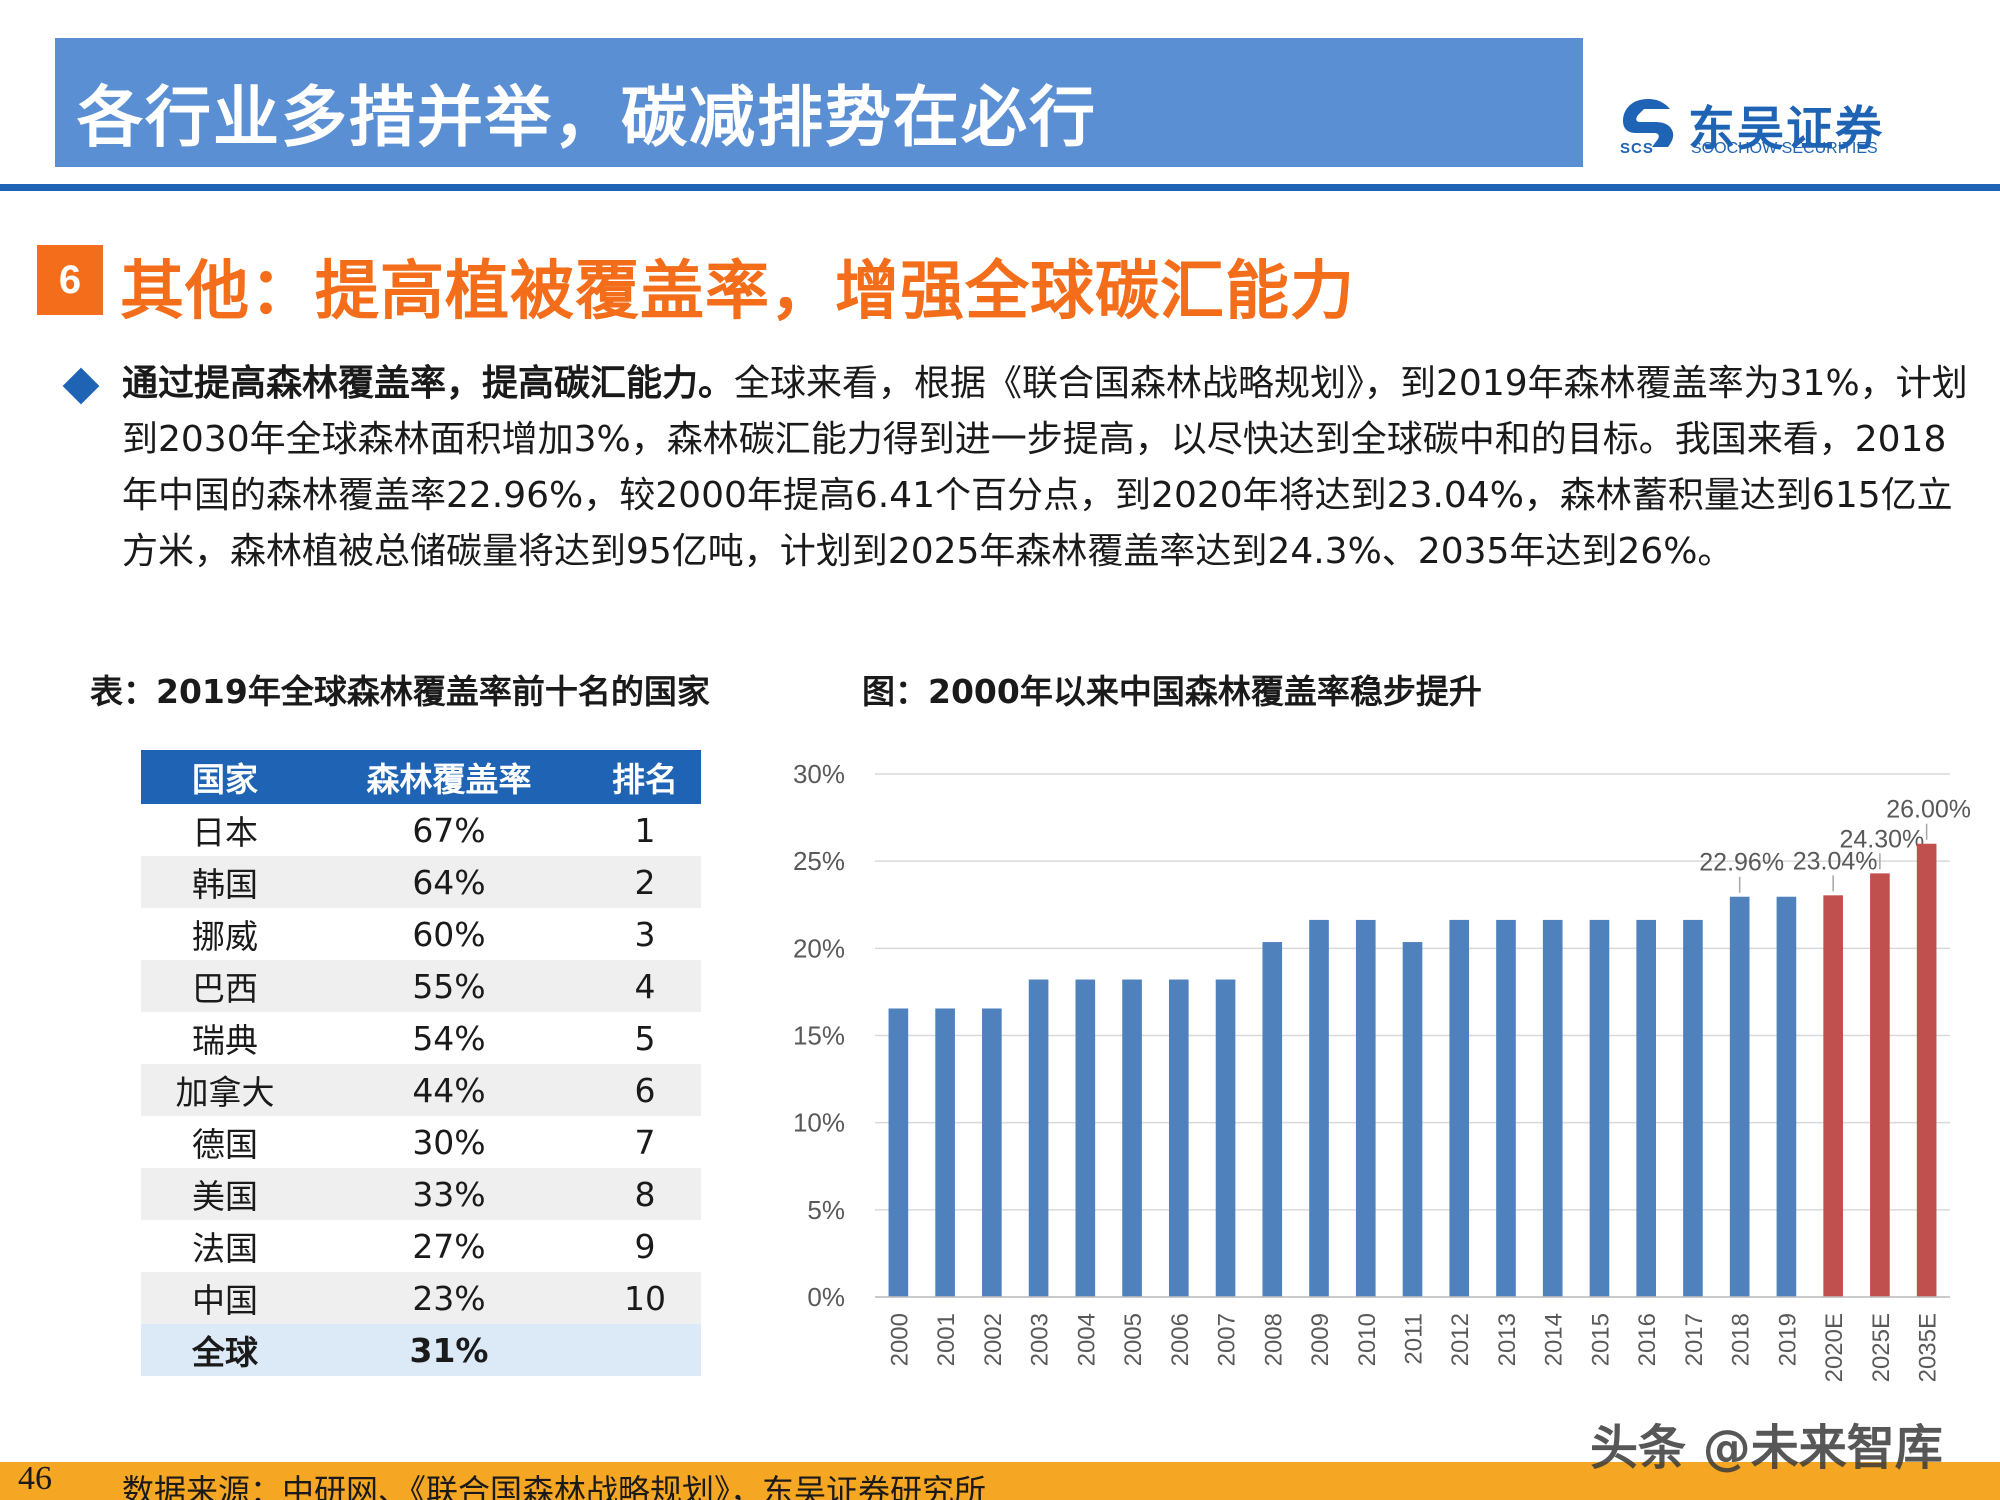 This screenshot has height=1500, width=2000. I want to click on watermark: 头条 @未来智库, so click(1766, 1448).